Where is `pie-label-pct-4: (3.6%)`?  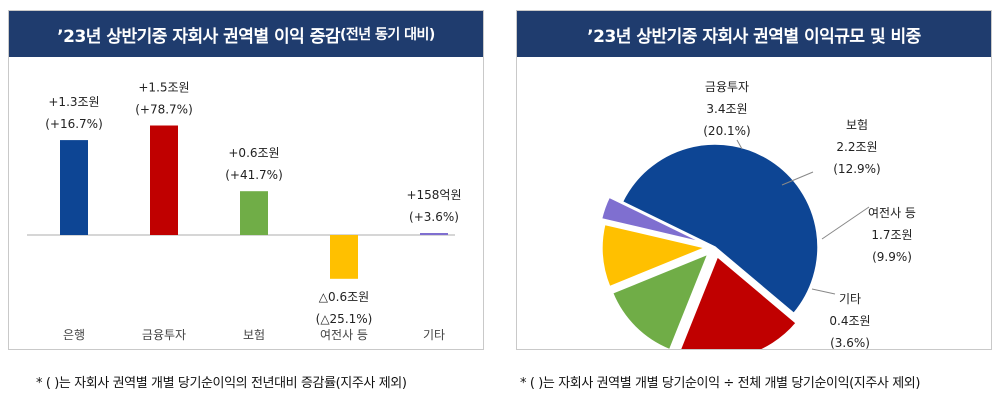 pie-label-pct-4: (3.6%) is located at coordinates (850, 342).